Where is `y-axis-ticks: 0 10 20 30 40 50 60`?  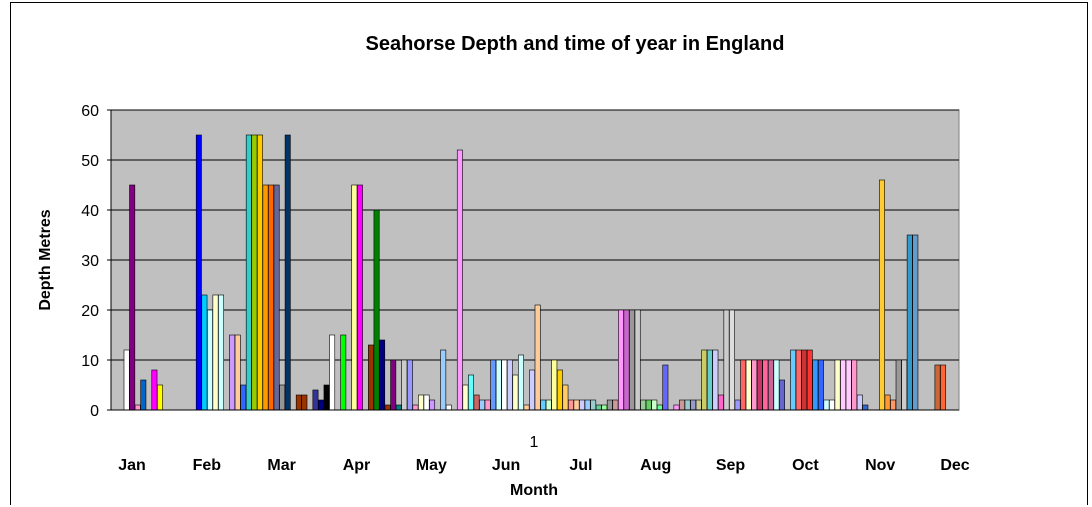 y-axis-ticks: 0 10 20 30 40 50 60 is located at coordinates (96, 261).